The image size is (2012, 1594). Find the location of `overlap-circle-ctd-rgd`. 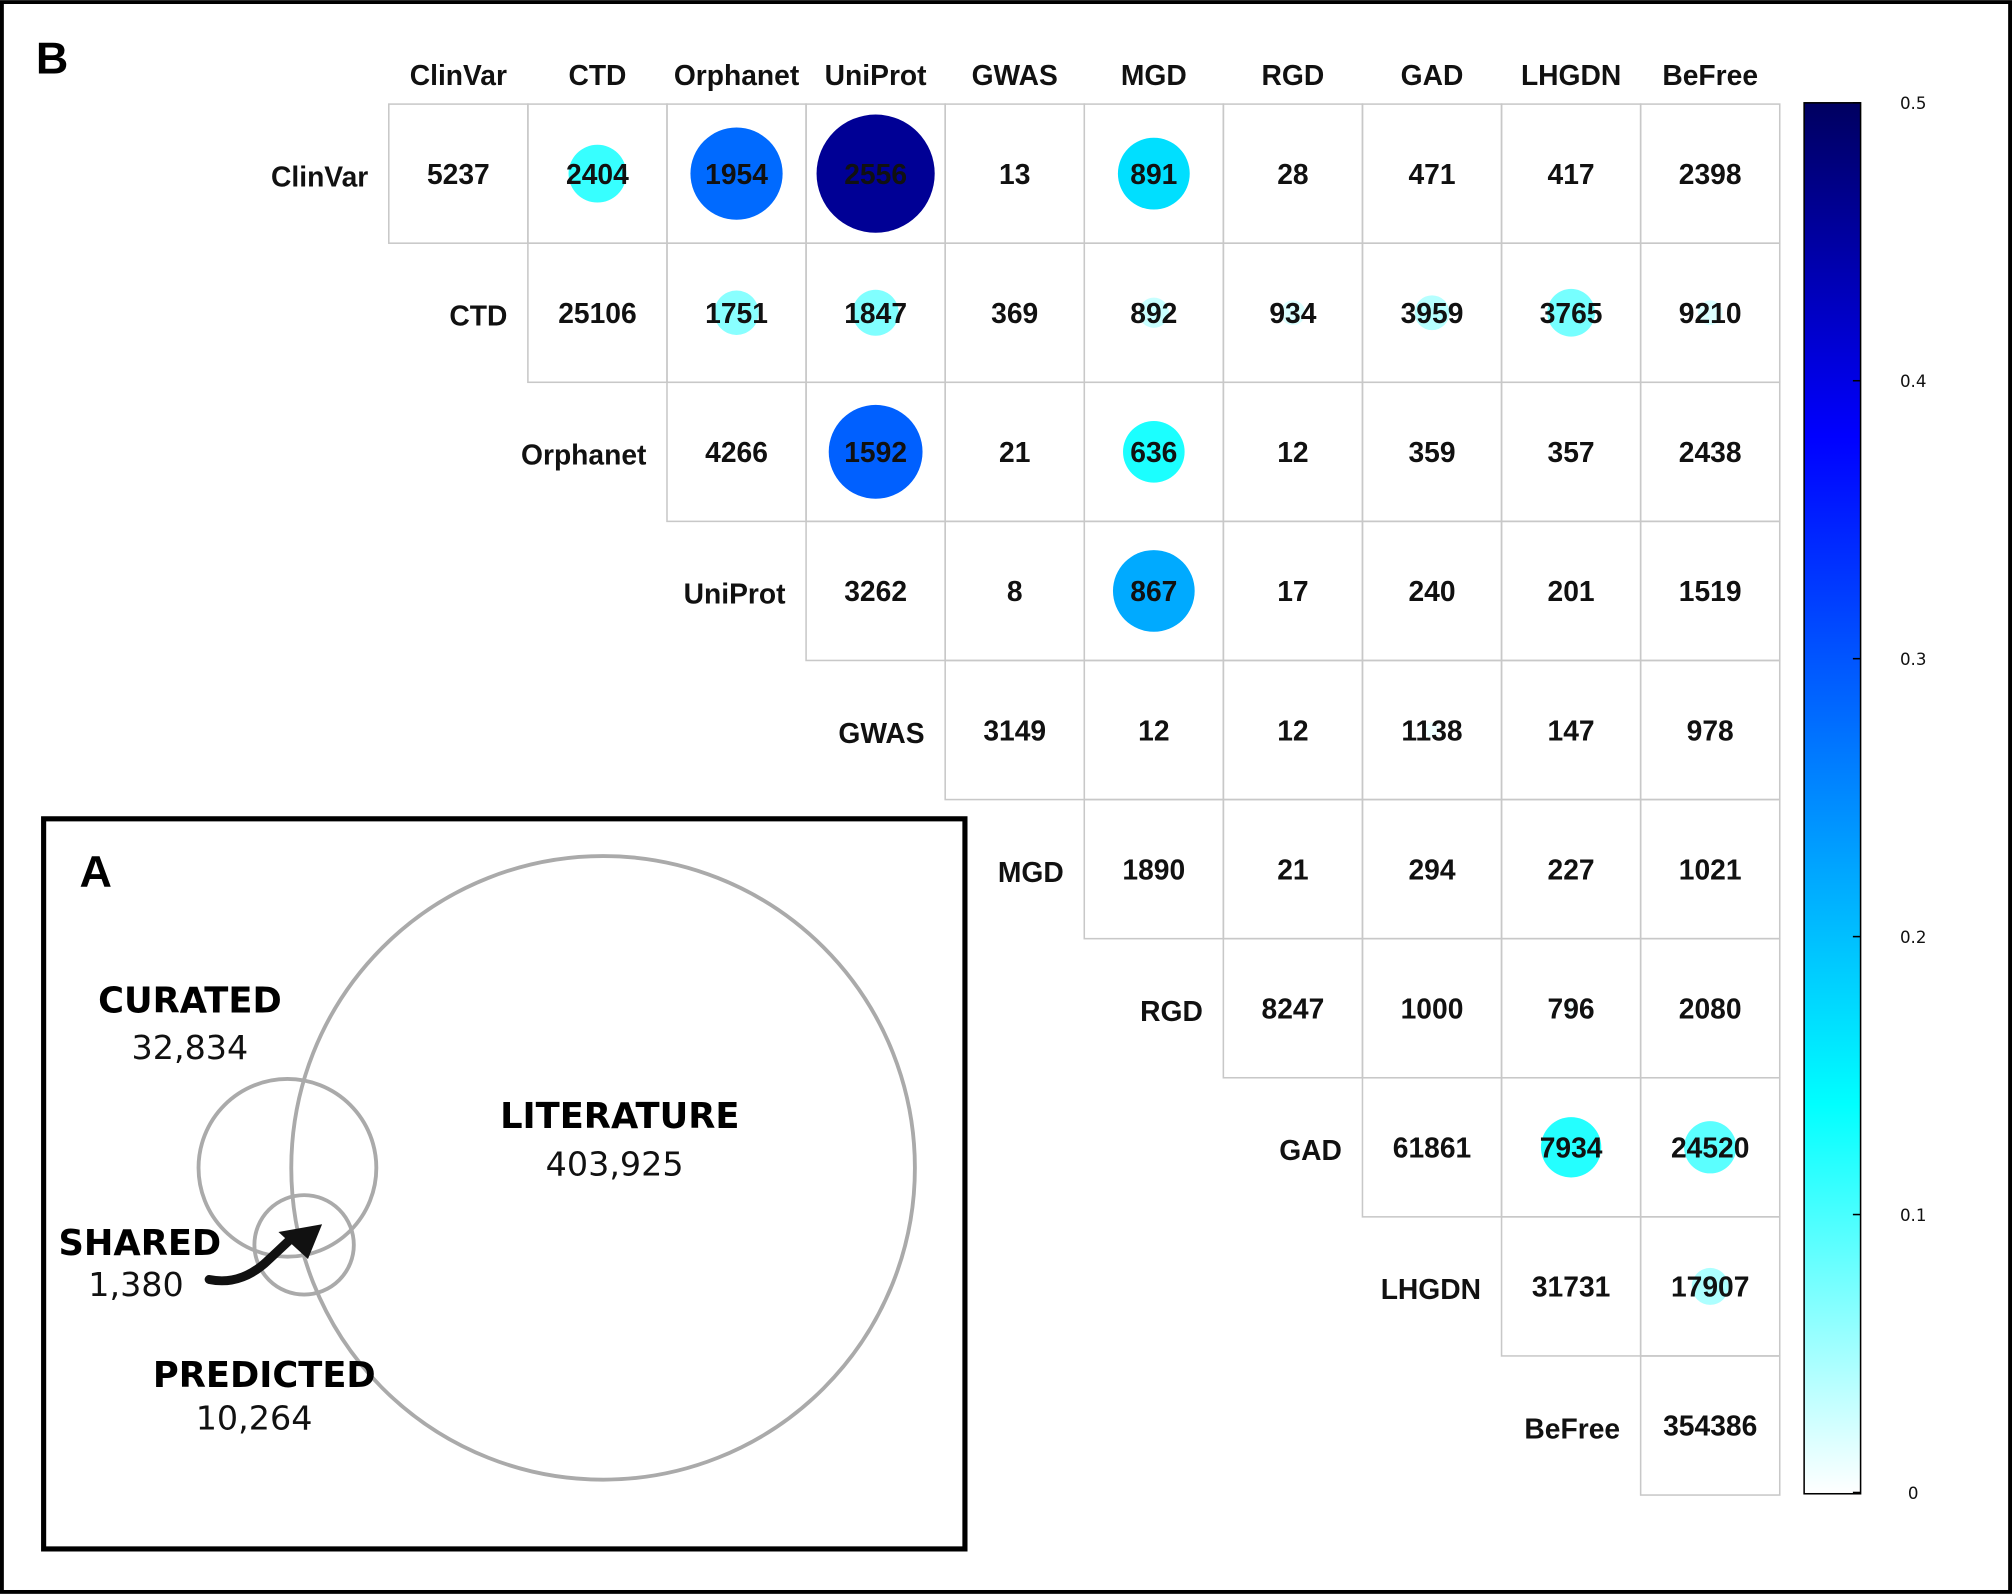

overlap-circle-ctd-rgd is located at coordinates (1293, 313).